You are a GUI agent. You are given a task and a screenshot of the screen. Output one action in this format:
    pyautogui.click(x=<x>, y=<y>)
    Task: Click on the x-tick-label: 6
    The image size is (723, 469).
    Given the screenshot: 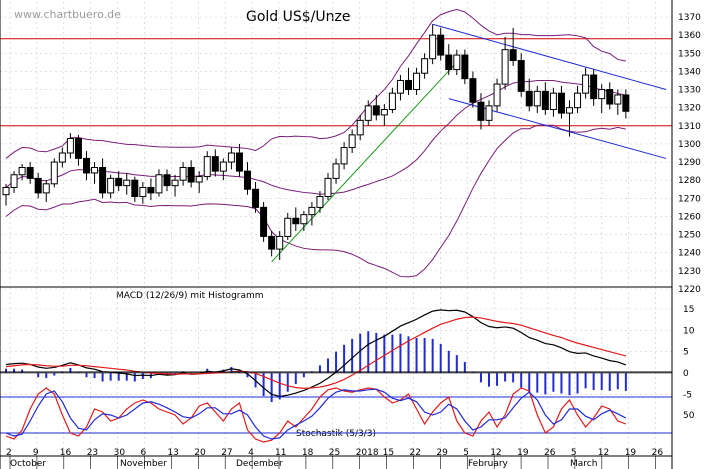 What is the action you would take?
    pyautogui.click(x=144, y=453)
    